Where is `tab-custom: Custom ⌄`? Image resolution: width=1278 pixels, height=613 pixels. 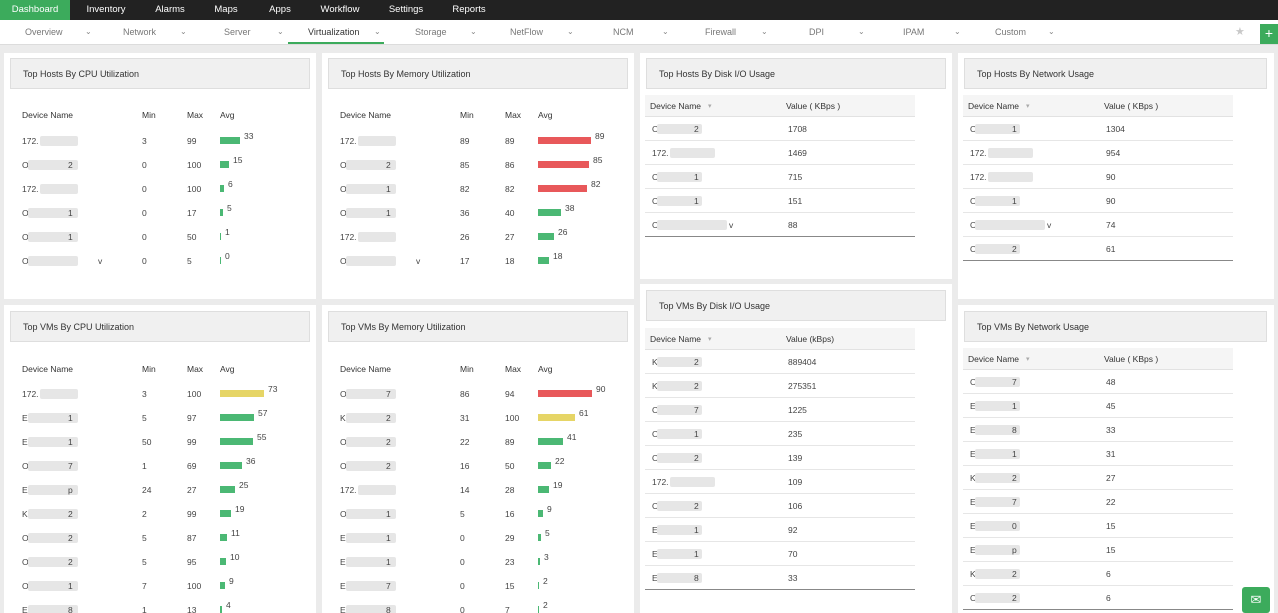 tab-custom: Custom ⌄ is located at coordinates (1030, 32).